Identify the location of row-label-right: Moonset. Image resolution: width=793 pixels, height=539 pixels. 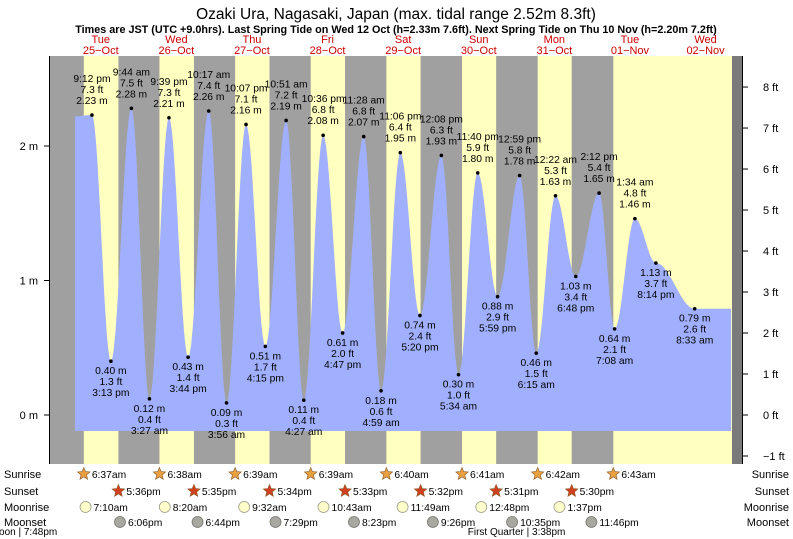
(768, 523).